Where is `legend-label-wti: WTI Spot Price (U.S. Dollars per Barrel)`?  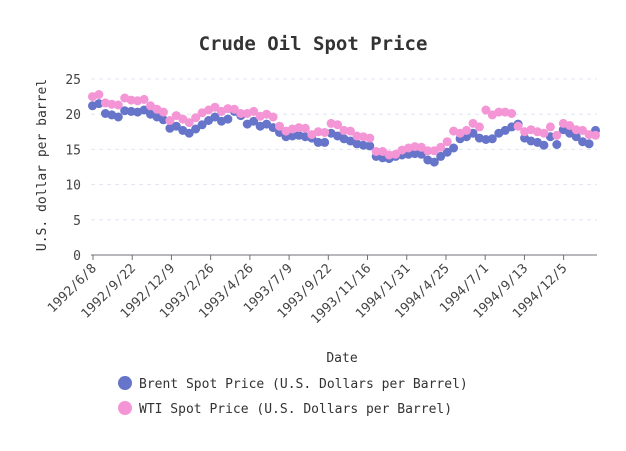
legend-label-wti: WTI Spot Price (U.S. Dollars per Barrel) is located at coordinates (295, 409).